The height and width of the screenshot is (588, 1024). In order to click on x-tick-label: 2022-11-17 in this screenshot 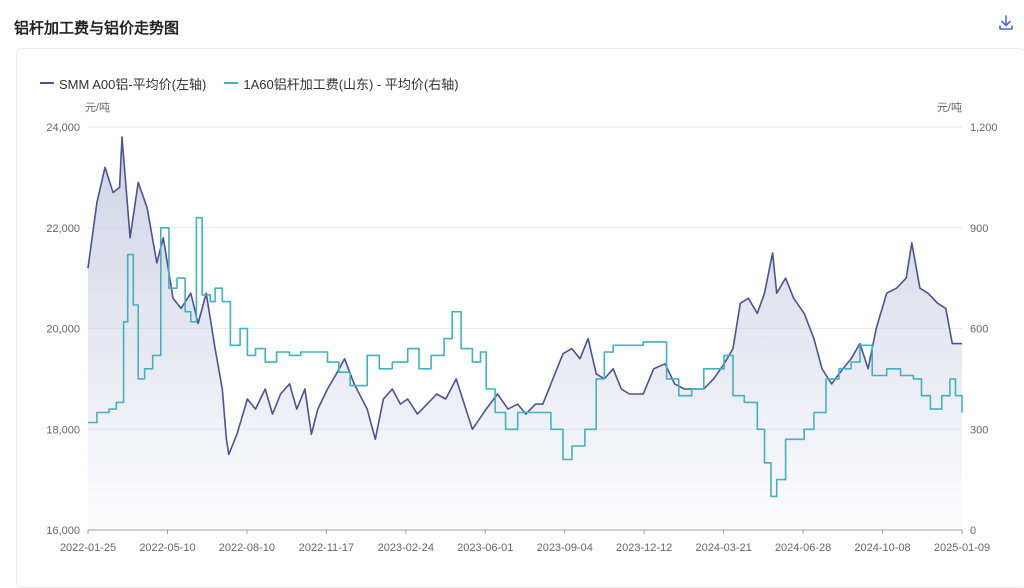, I will do `click(326, 548)`.